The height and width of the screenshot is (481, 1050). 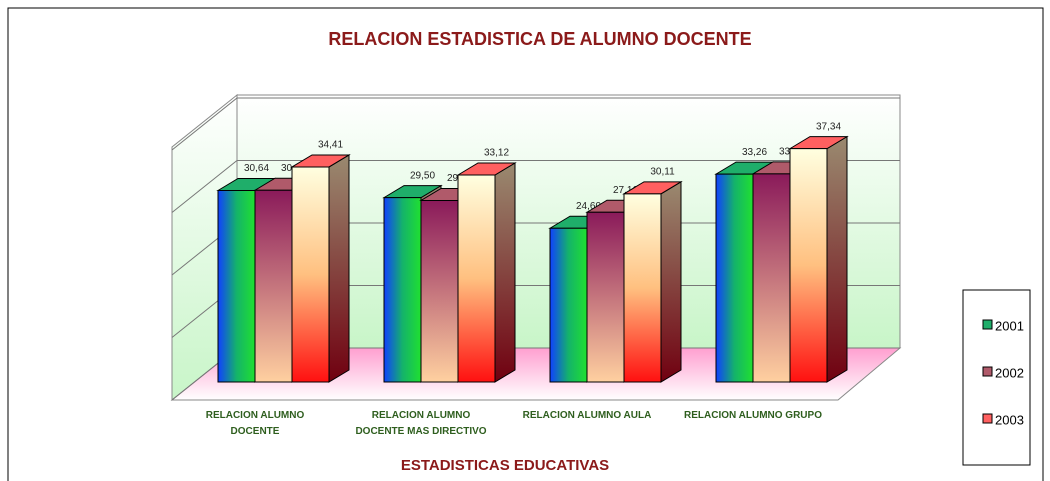 I want to click on value-label: 30,64, so click(x=256, y=168).